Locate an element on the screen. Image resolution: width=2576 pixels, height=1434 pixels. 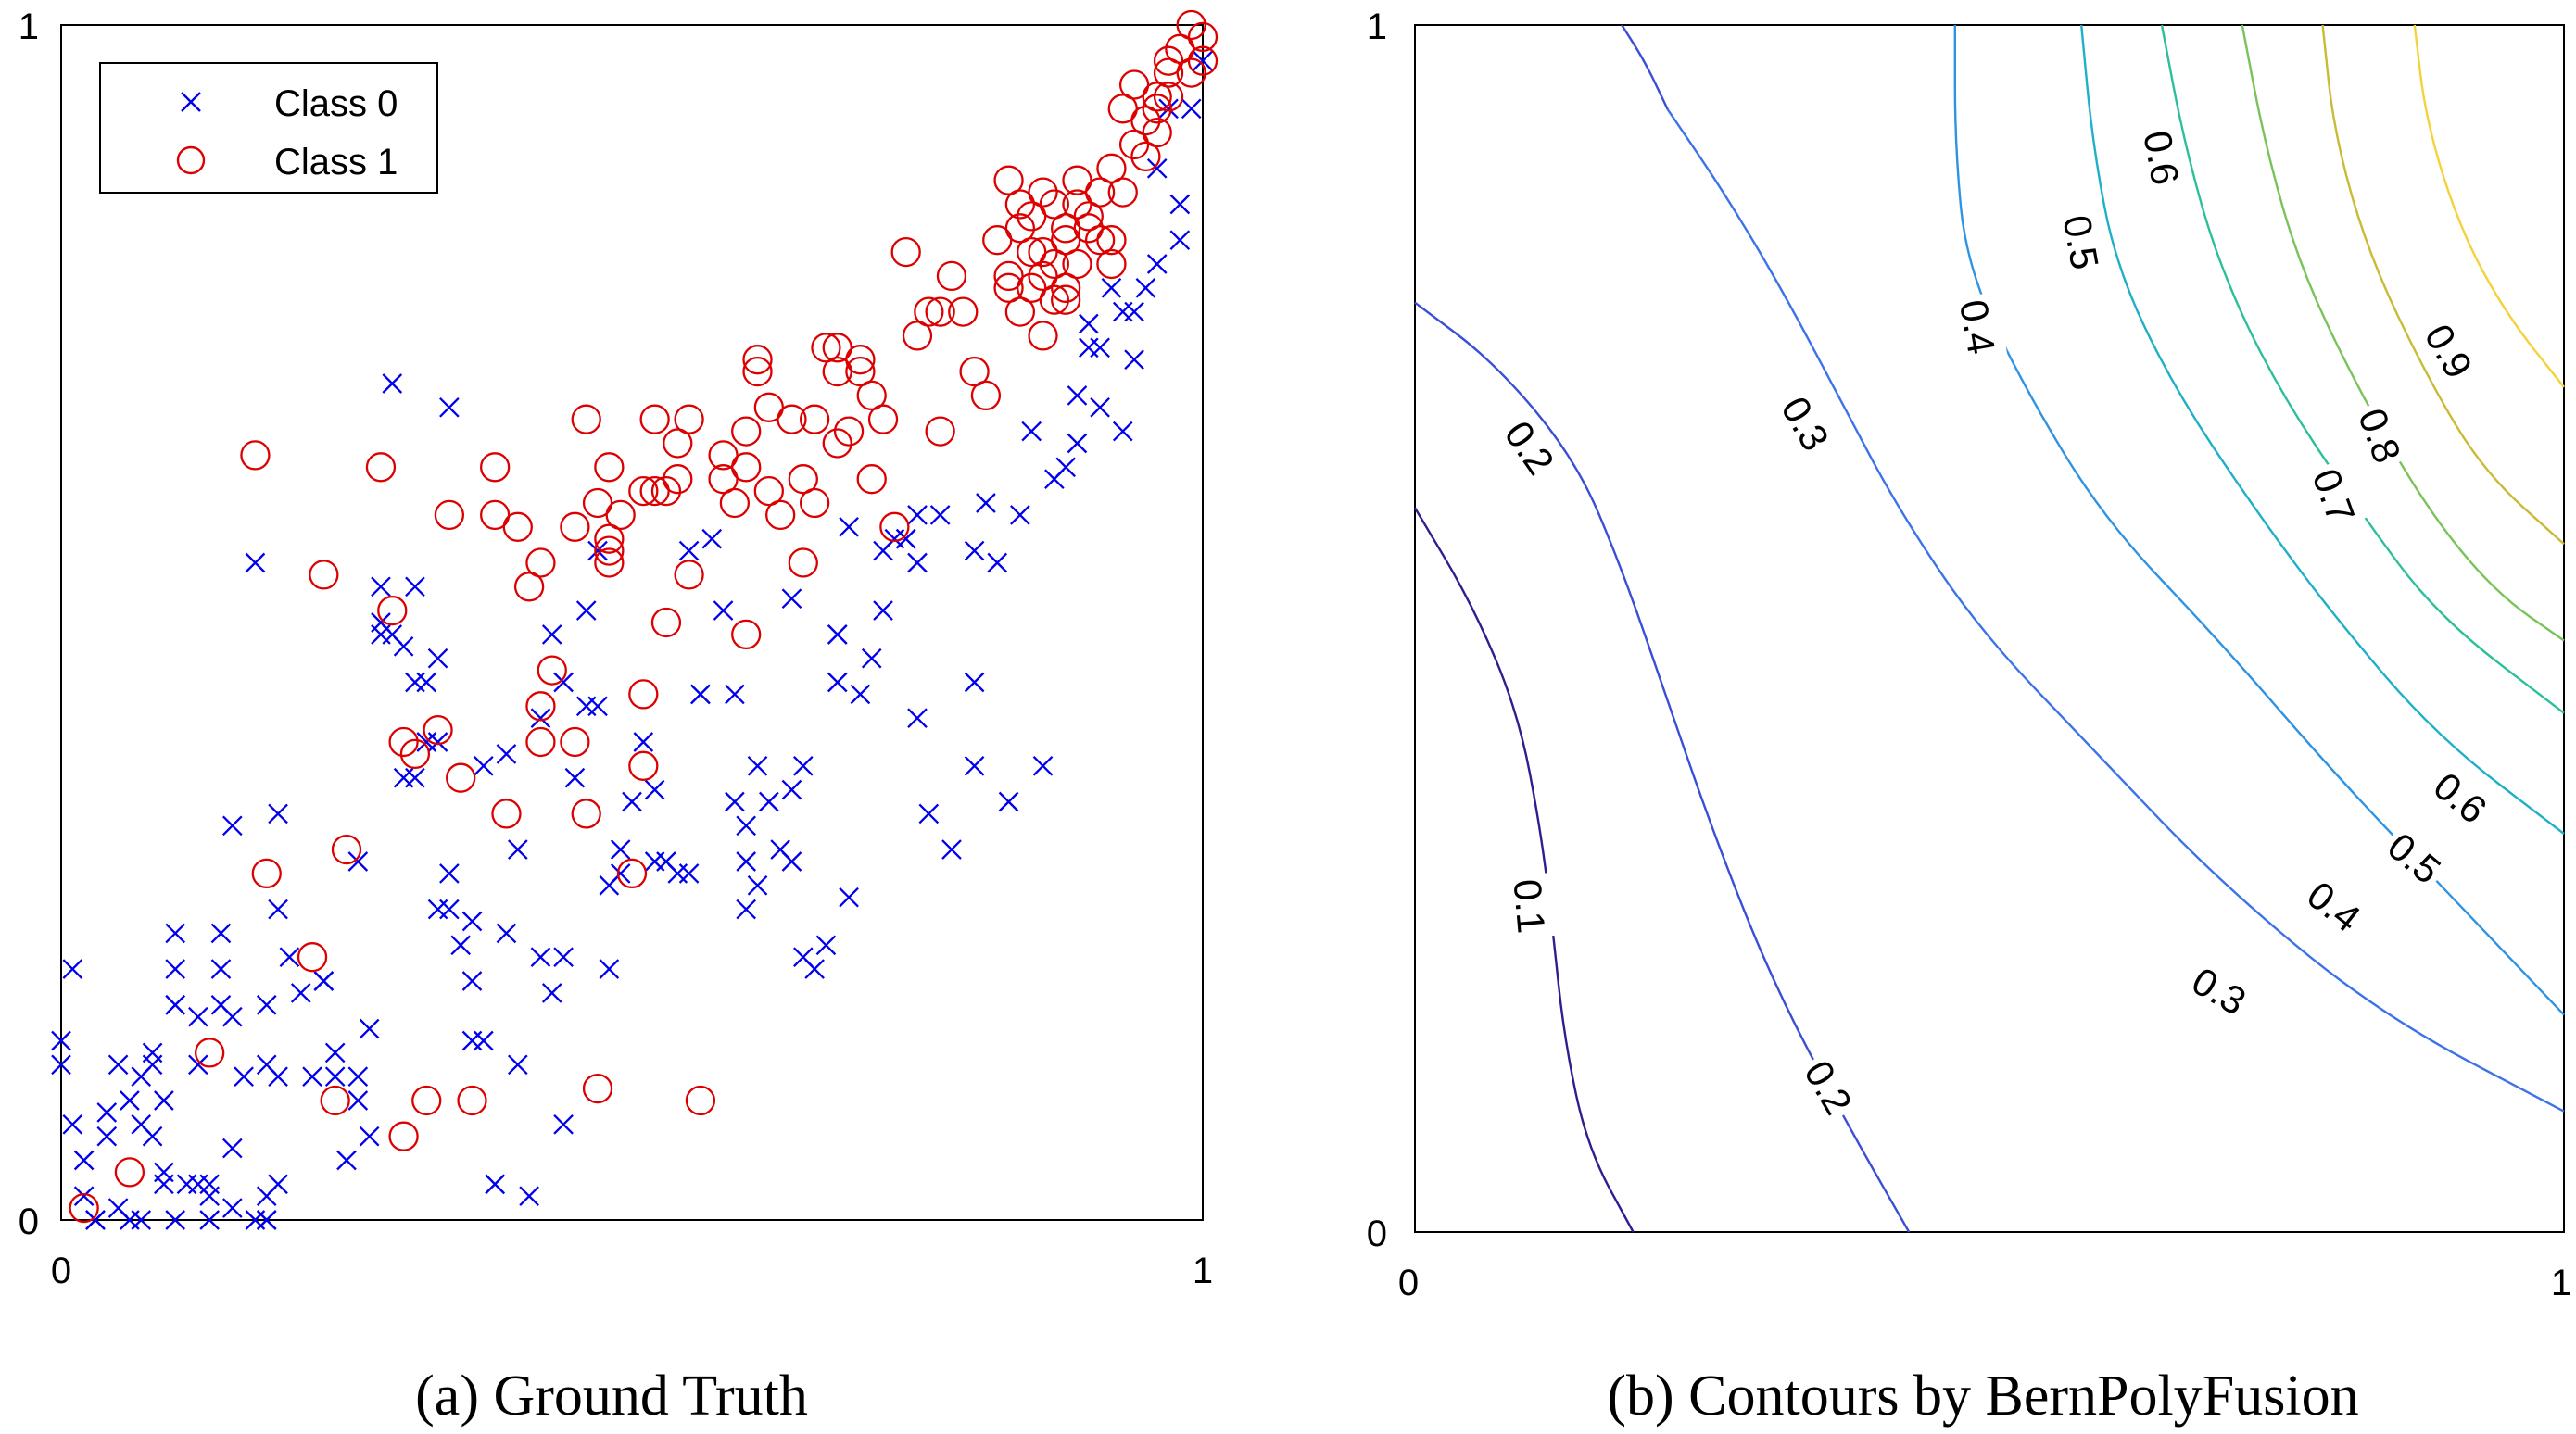
caption-b: (b) Contours by BernPolyFusion is located at coordinates (1982, 1396).